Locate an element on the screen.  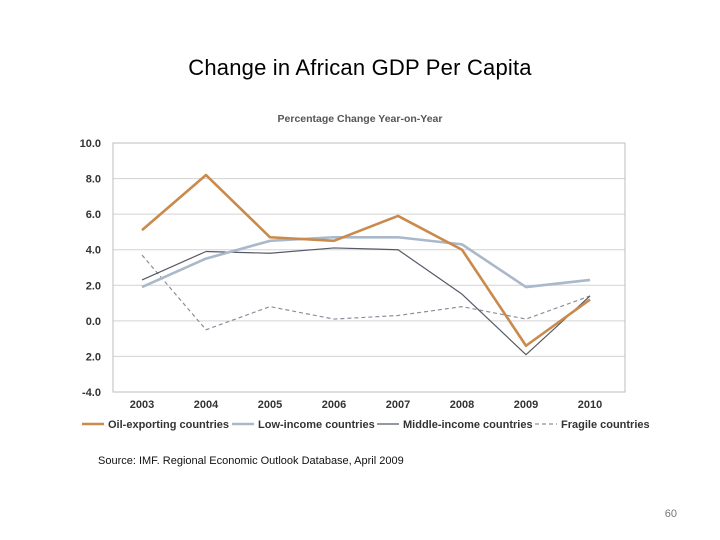
x-tick-label: 2007 is located at coordinates (398, 405).